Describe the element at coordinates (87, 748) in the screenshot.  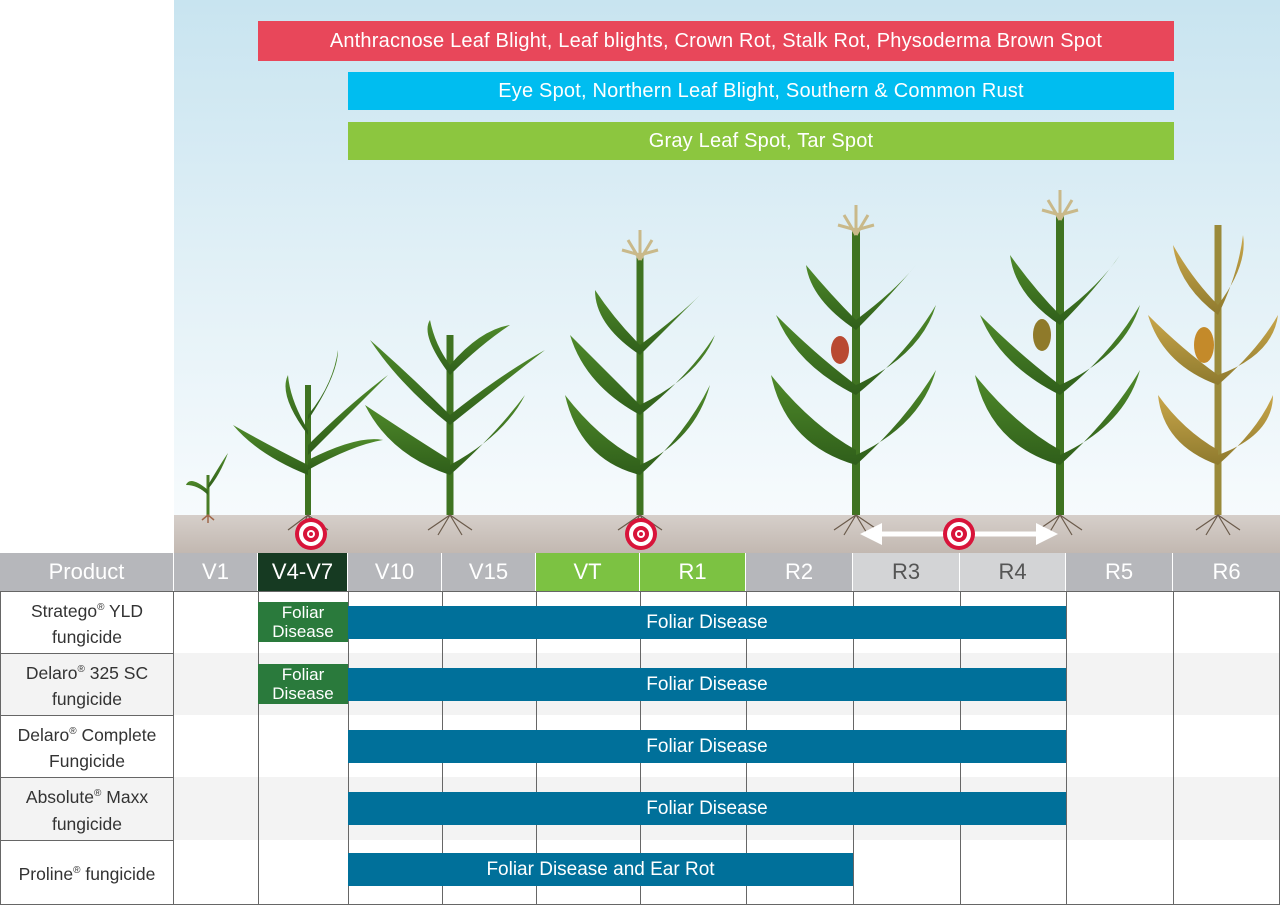
I see `product-delaro-complete: Delaro® Complete Fungicide` at that location.